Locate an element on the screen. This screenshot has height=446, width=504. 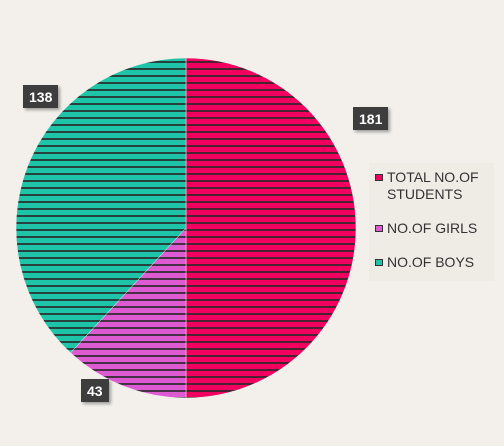
legend-item-girls: NO.OF GIRLS is located at coordinates (431, 228).